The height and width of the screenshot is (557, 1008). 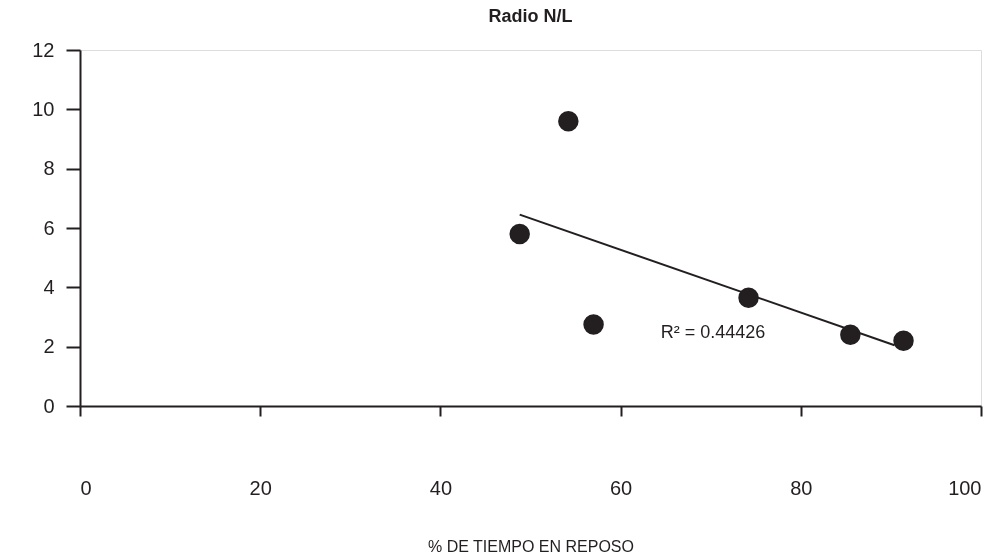 I want to click on x-axis-title: % DE TIEMPO EN REPOSO, so click(x=531, y=546).